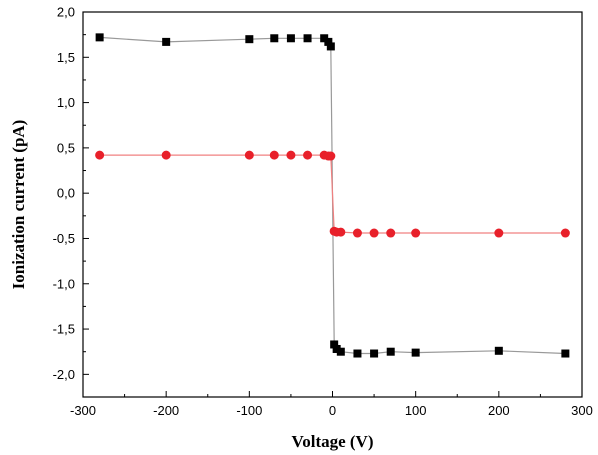 This screenshot has width=598, height=455. I want to click on y-tick-label: -2,0, so click(64, 374).